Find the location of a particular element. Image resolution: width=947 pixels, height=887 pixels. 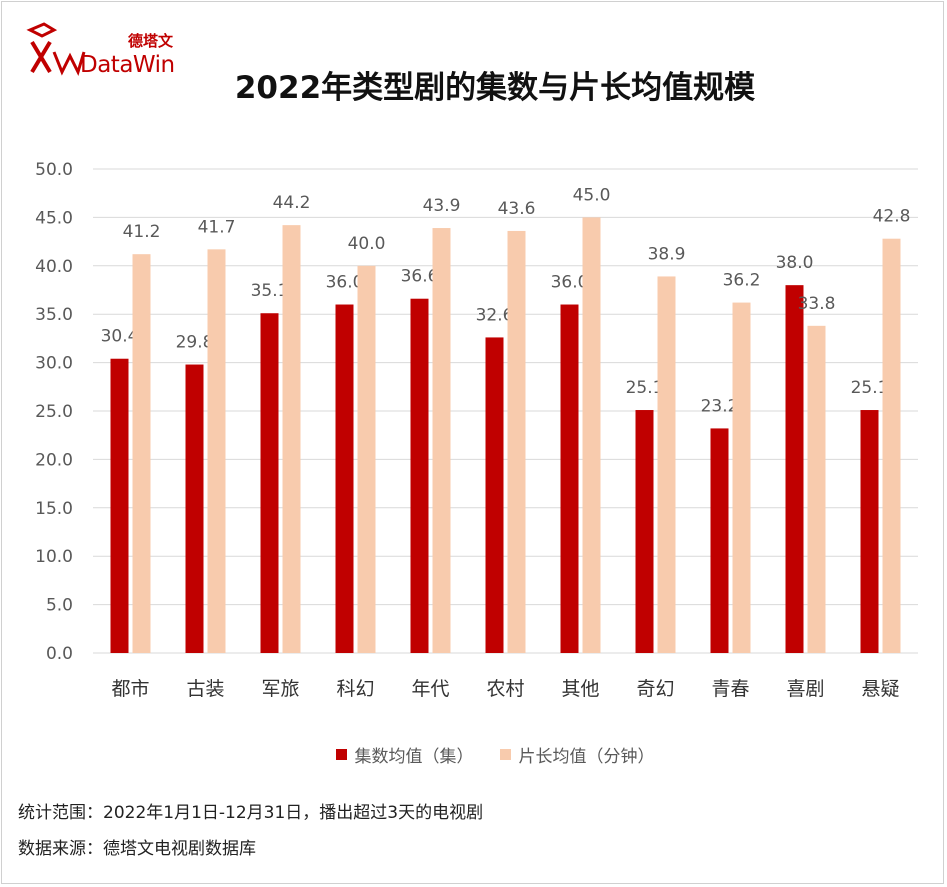

y-tick-label: 15.0 is located at coordinates (54, 509).